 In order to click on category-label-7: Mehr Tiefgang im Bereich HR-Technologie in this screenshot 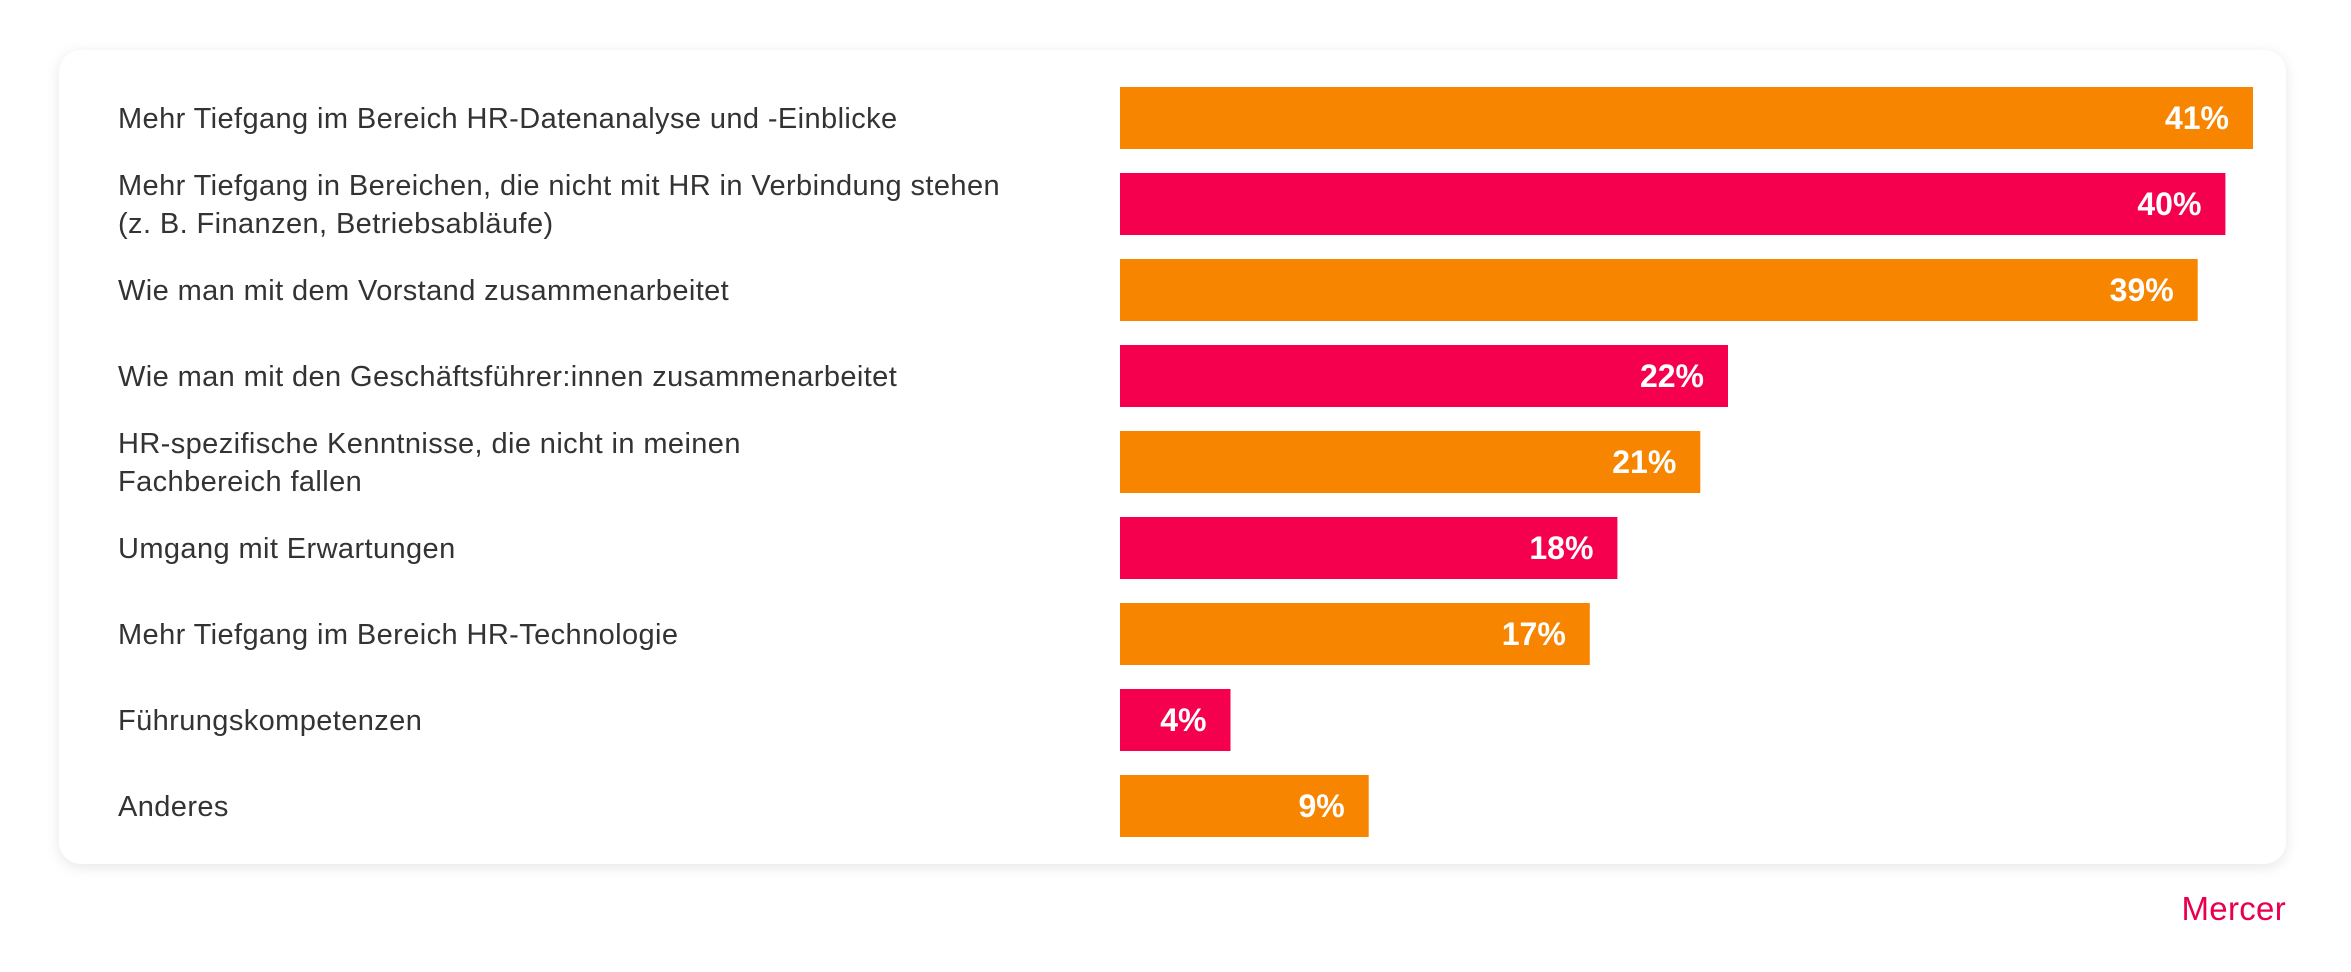, I will do `click(398, 635)`.